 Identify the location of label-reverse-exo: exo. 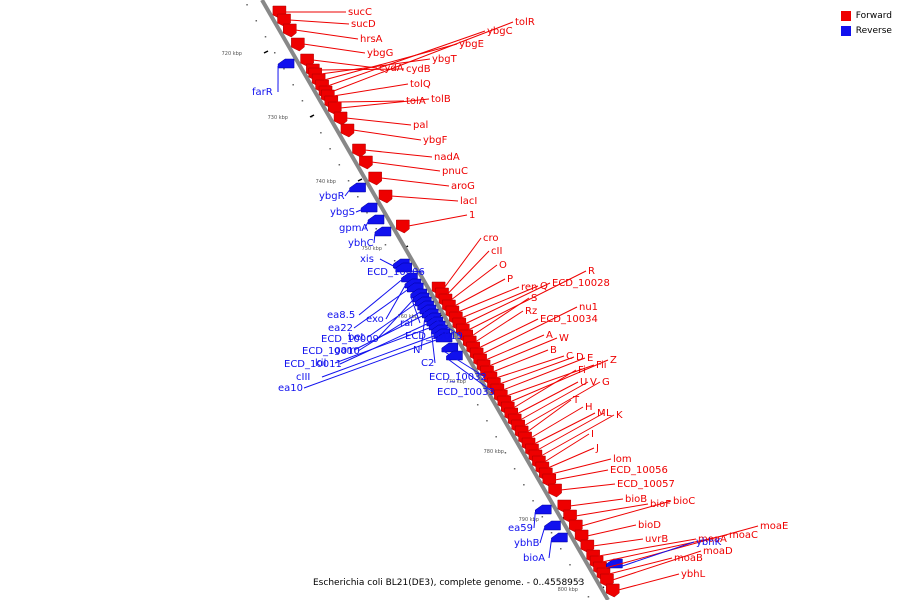
(375, 319).